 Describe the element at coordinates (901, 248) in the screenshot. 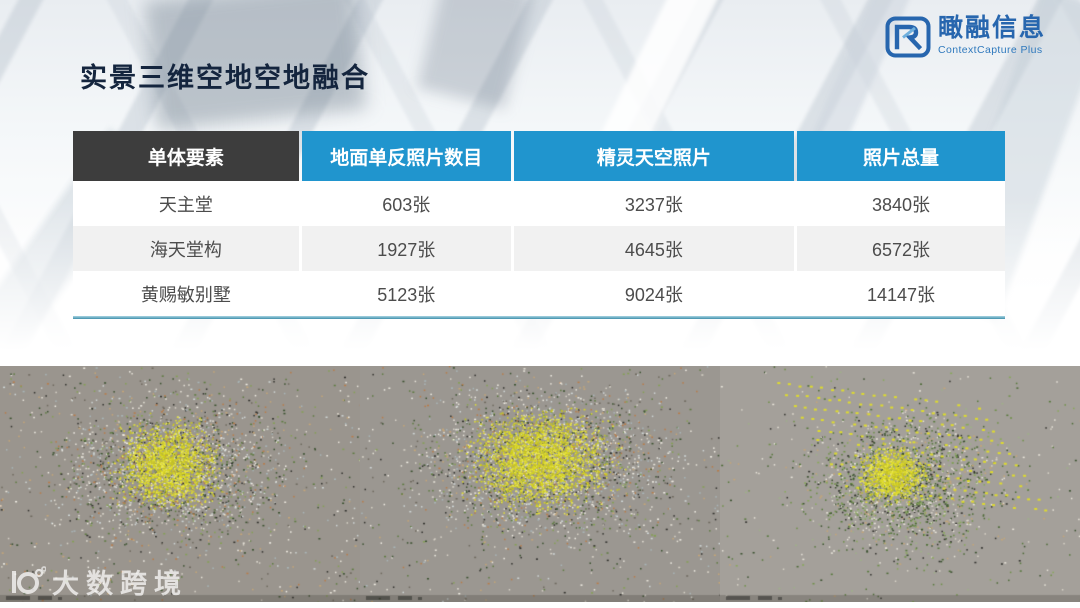

I see `table-cell: 6572张` at that location.